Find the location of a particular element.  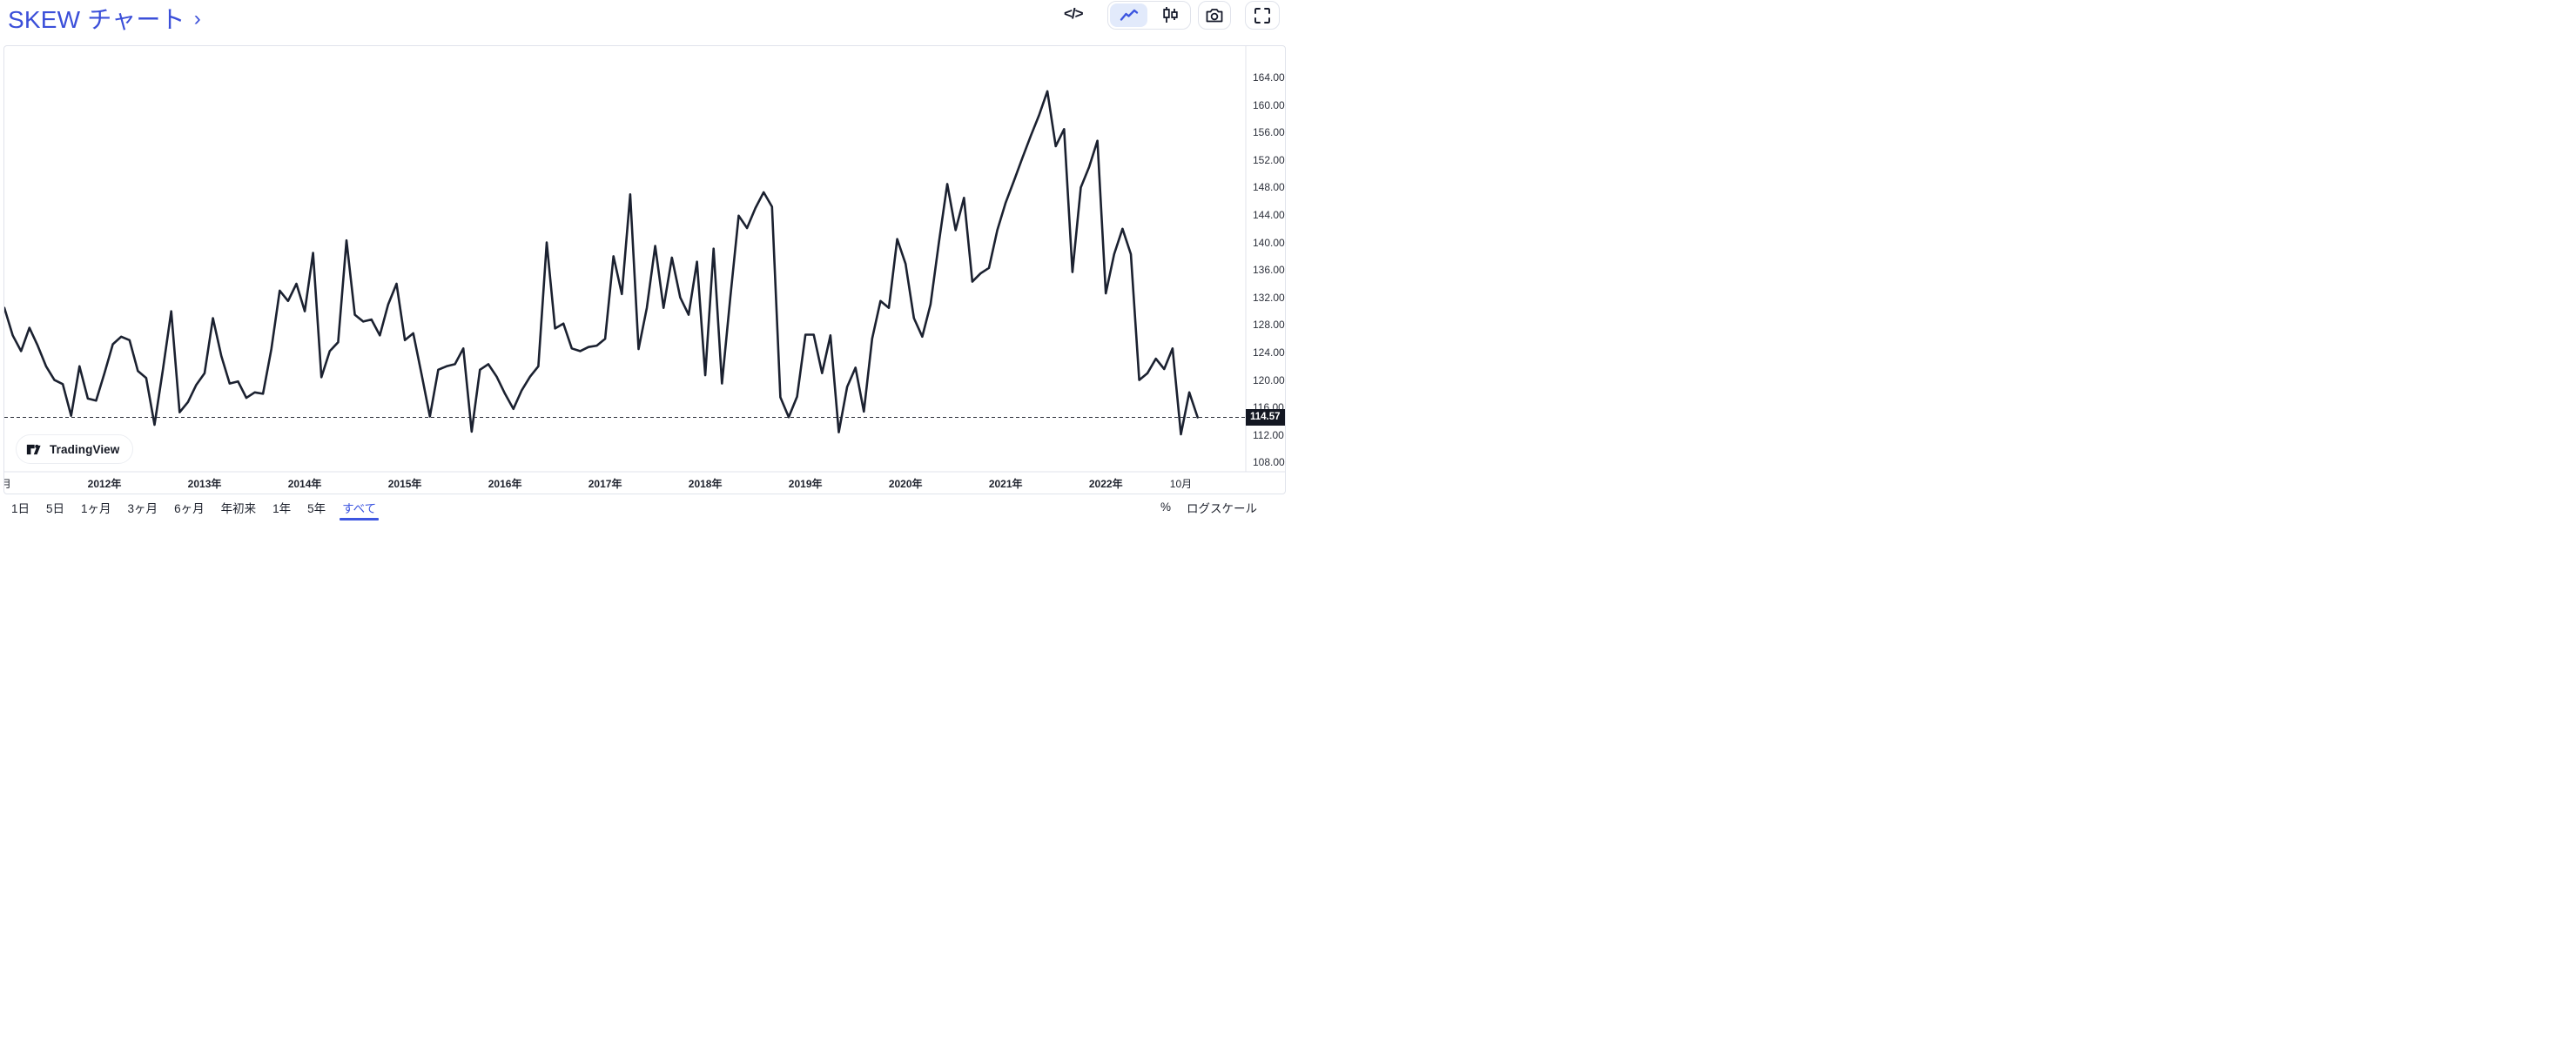

scale-controls: % ログスケール is located at coordinates (1208, 507).